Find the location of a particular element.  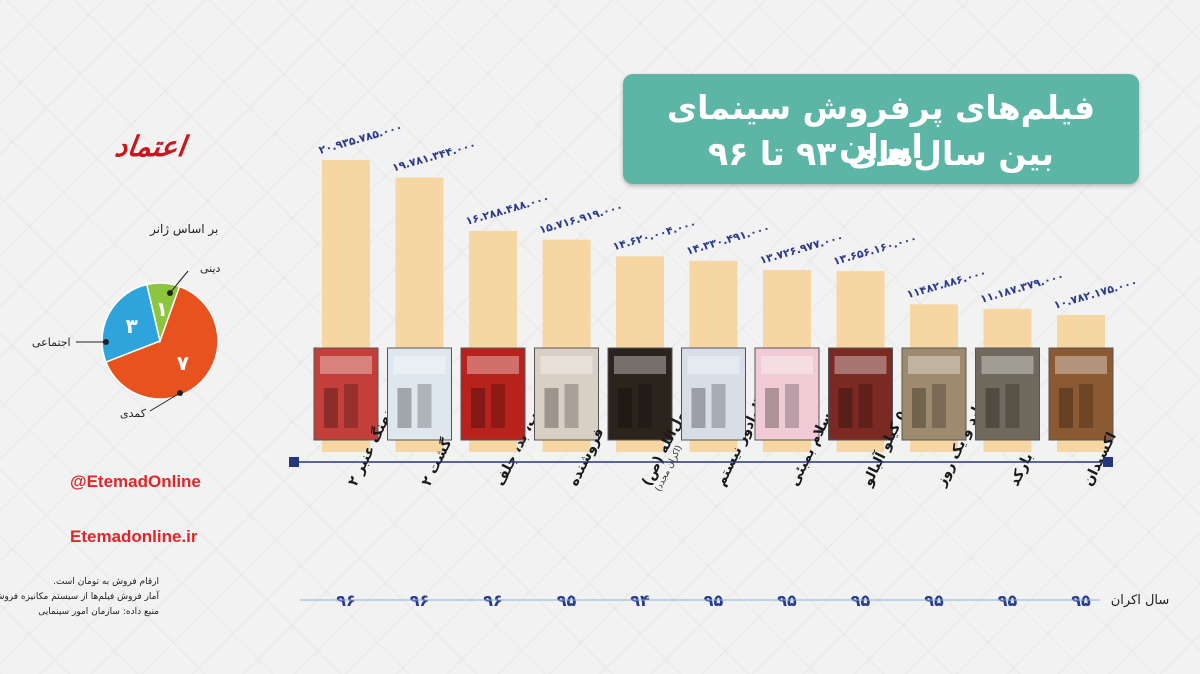

pie-slice-comedy is located at coordinates (161, 342).